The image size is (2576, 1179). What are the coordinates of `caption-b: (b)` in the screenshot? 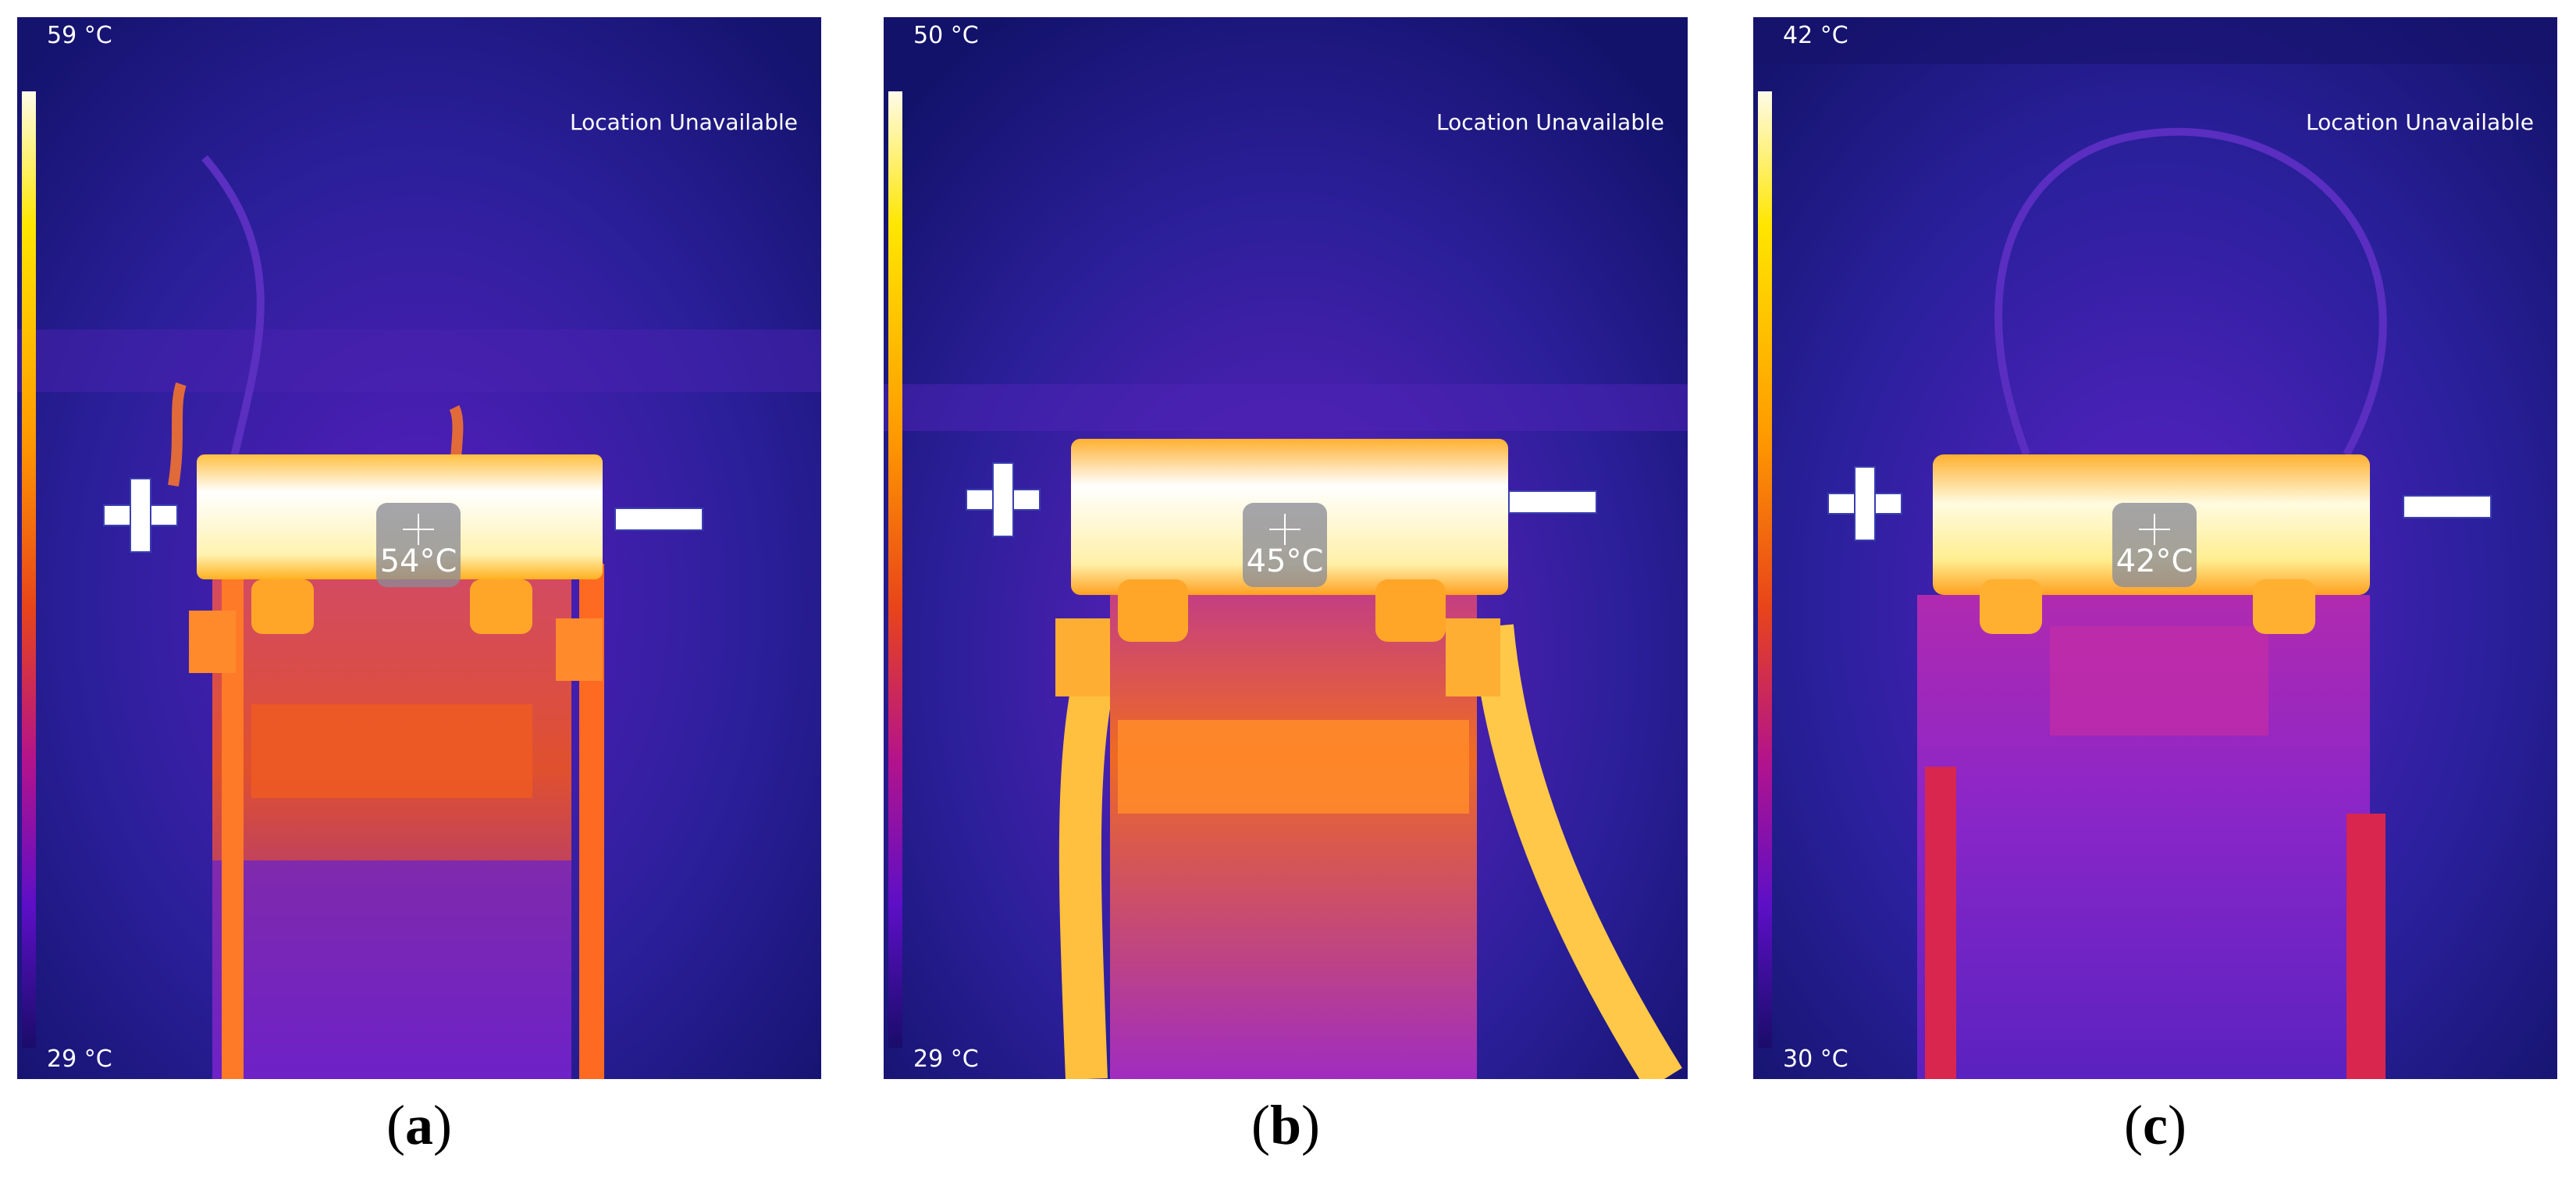 It's located at (1285, 1125).